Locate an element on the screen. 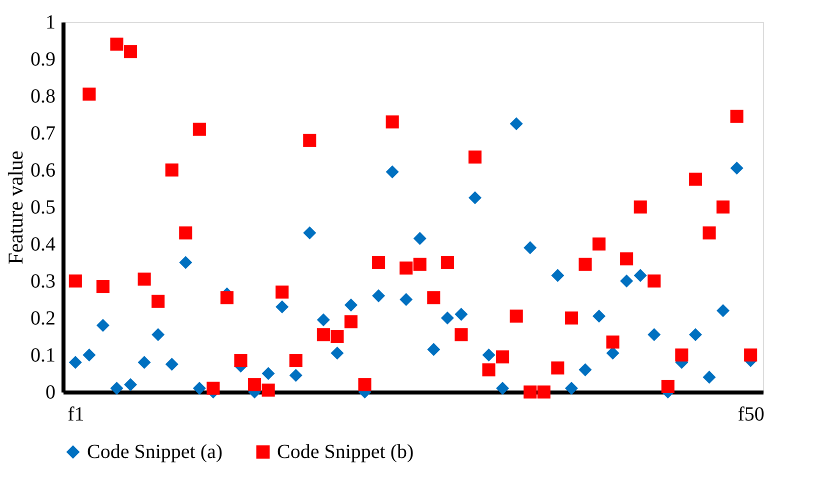 The height and width of the screenshot is (489, 827). y-tick-label: 0.5 is located at coordinates (43, 207).